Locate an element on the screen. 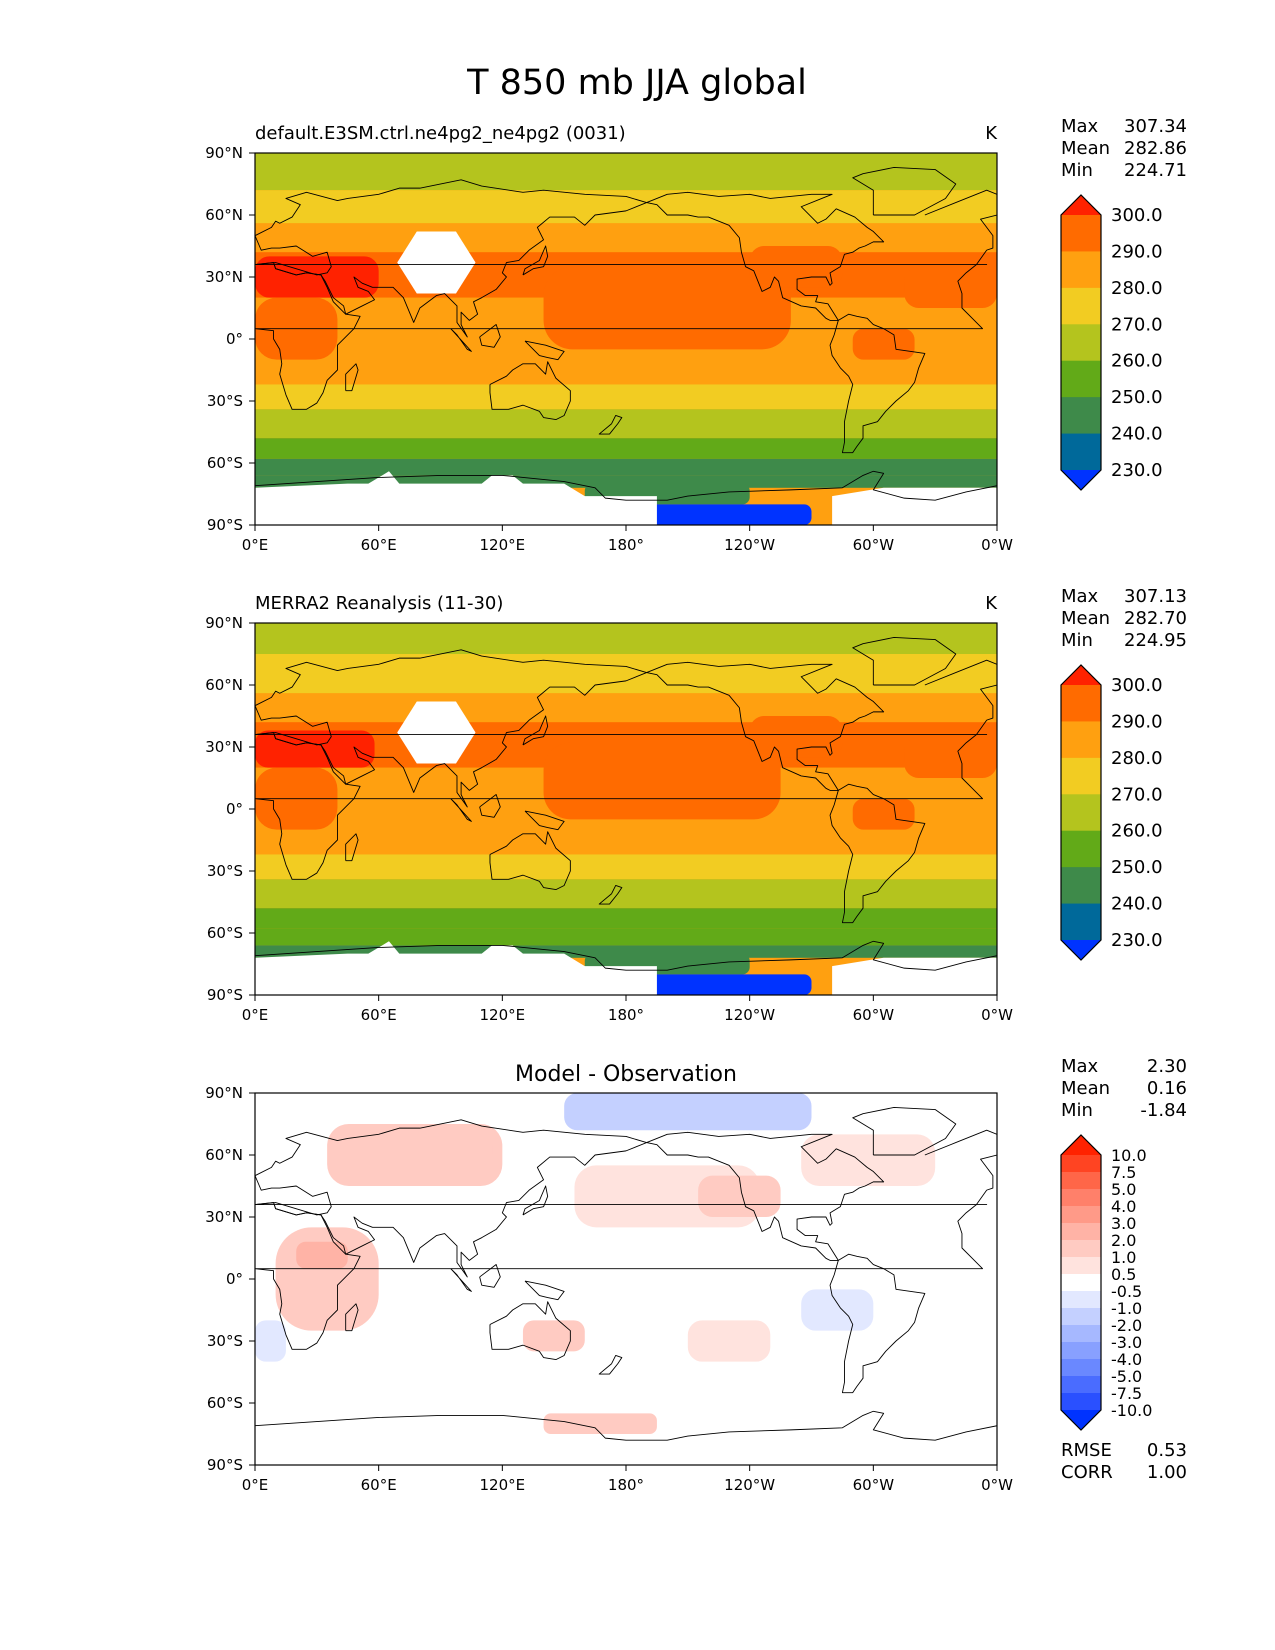  missing-tibet is located at coordinates (436, 262).